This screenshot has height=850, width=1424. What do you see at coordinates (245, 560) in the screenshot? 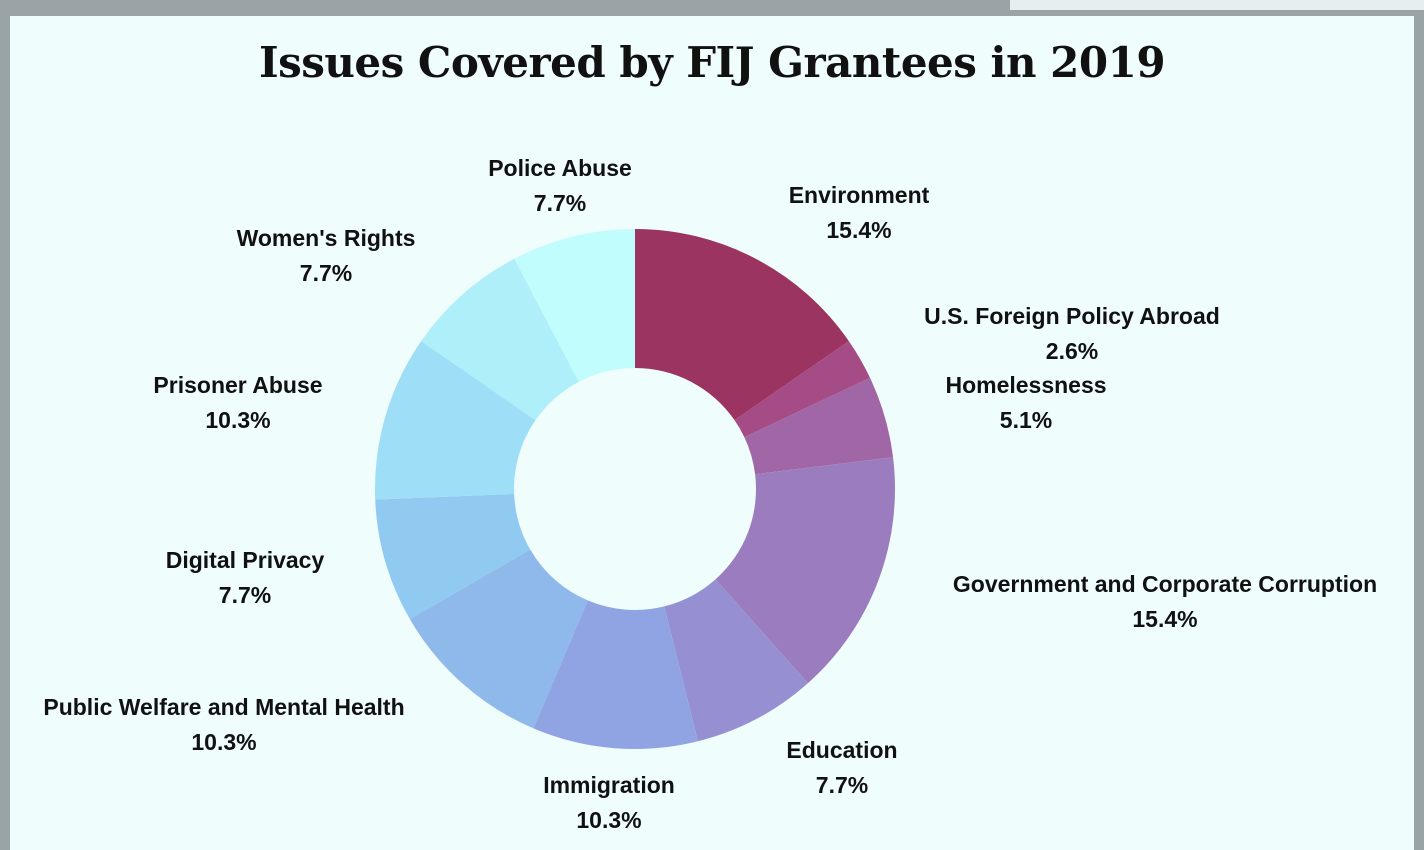
I see `slice-label-name: Digital Privacy` at bounding box center [245, 560].